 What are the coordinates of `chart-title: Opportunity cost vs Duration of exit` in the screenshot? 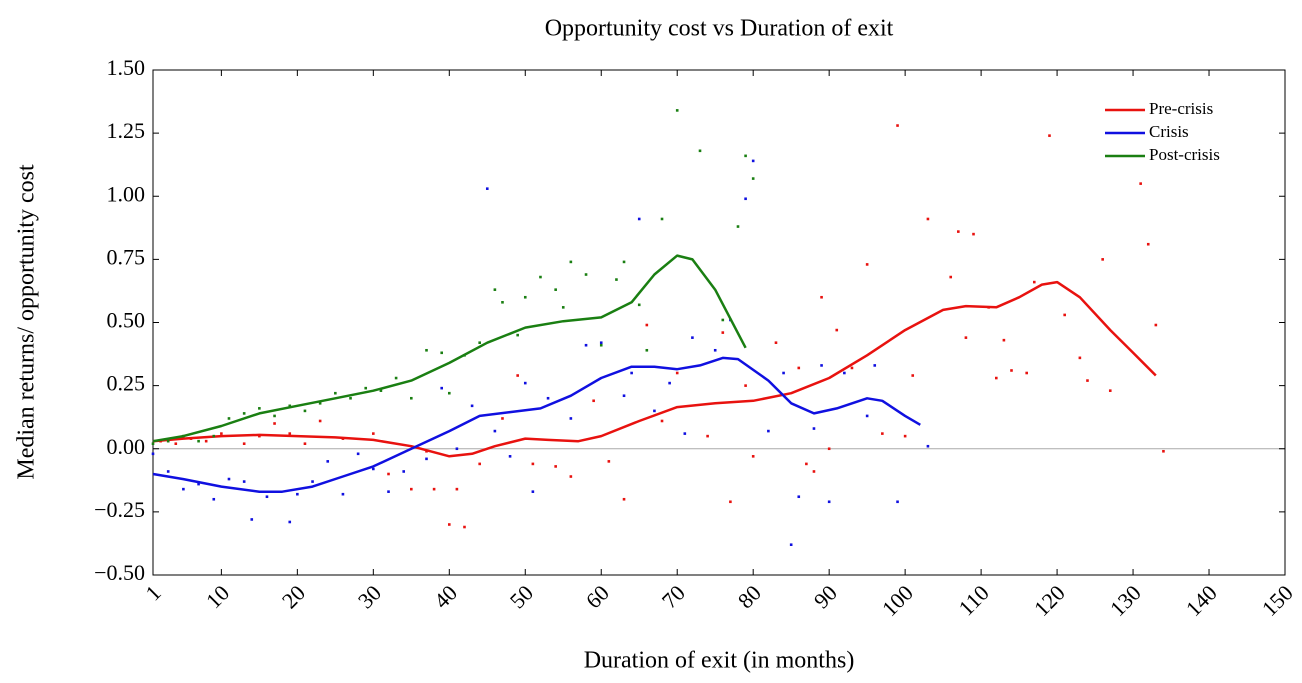 It's located at (719, 29).